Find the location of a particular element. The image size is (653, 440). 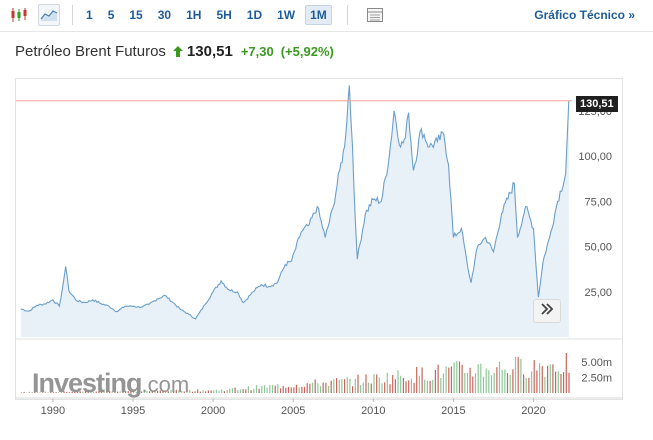

timeframe-1: 1 is located at coordinates (89, 15).